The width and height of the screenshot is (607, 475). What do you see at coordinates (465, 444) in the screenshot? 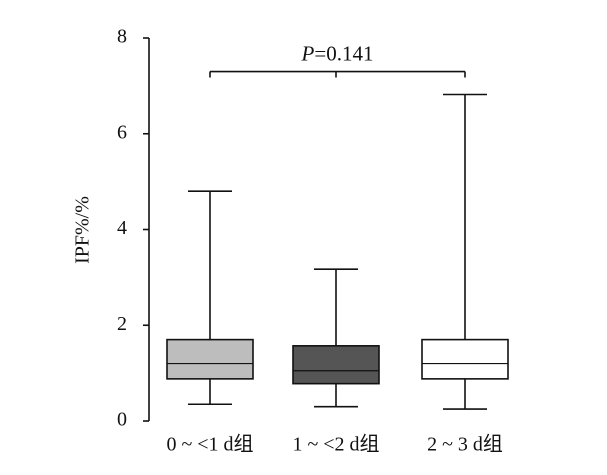
I see `x-category-label: 2 ~ 3 d组` at bounding box center [465, 444].